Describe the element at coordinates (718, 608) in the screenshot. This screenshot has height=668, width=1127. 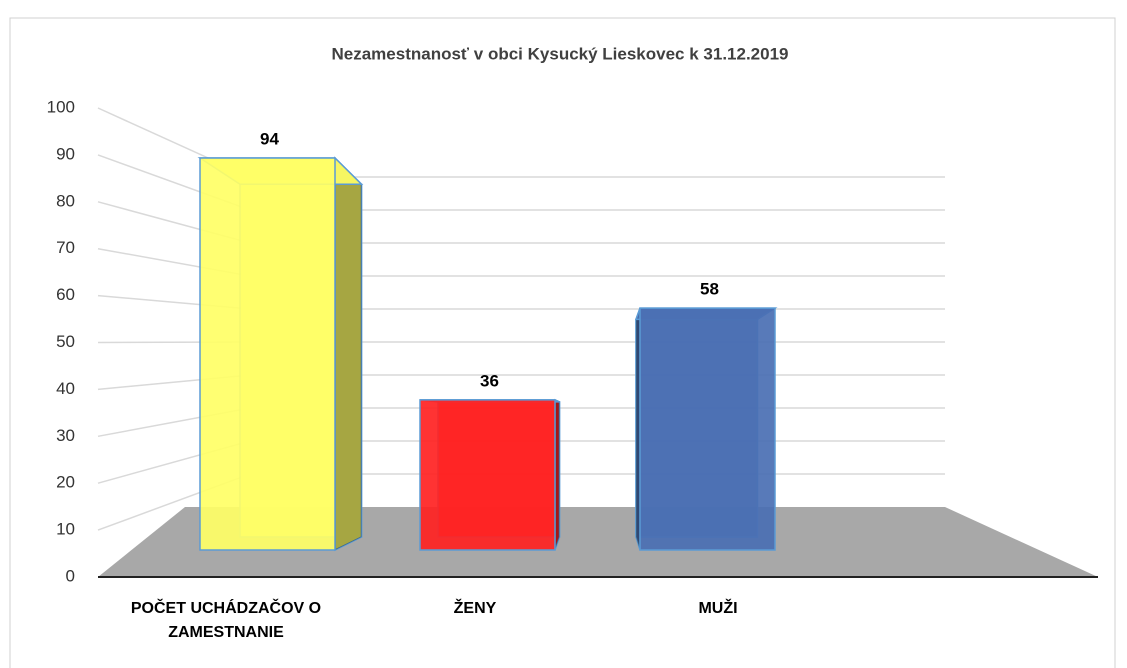
I see `x-tick-label: MUŽI` at that location.